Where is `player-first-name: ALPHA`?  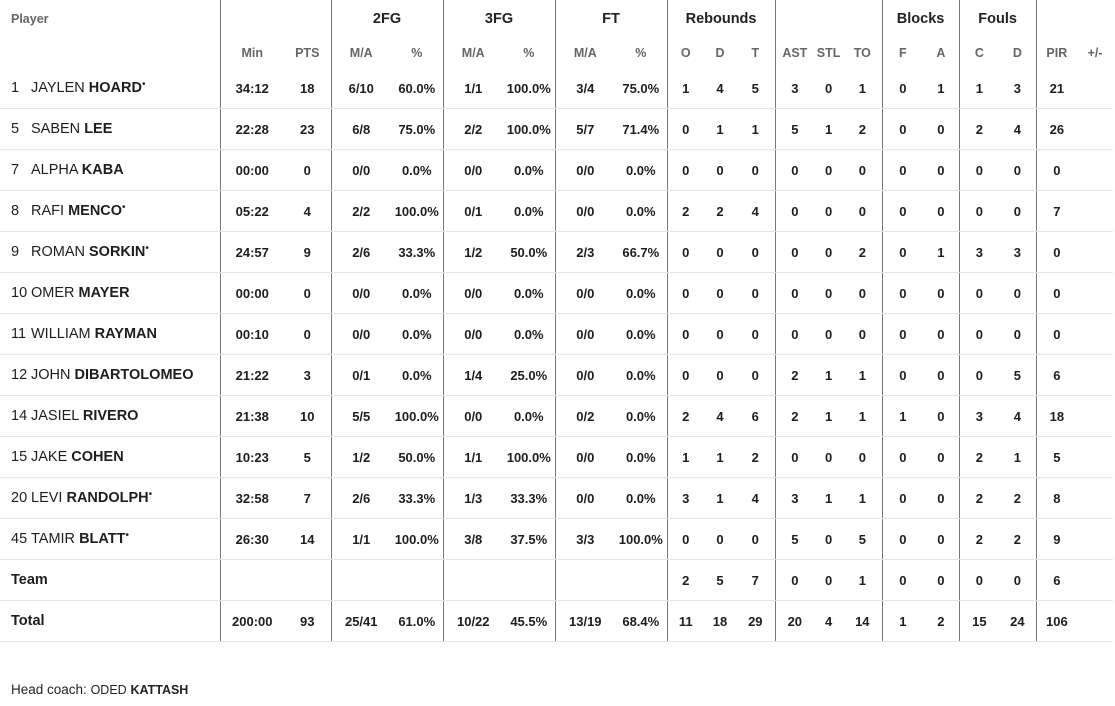
player-first-name: ALPHA is located at coordinates (54, 170).